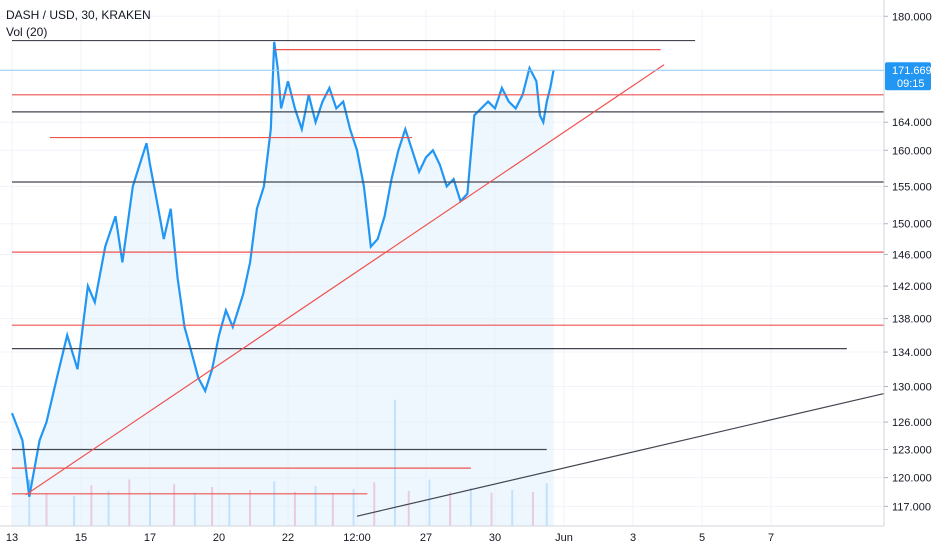 The width and height of the screenshot is (932, 550). I want to click on price-tick-label: 123.000, so click(912, 450).